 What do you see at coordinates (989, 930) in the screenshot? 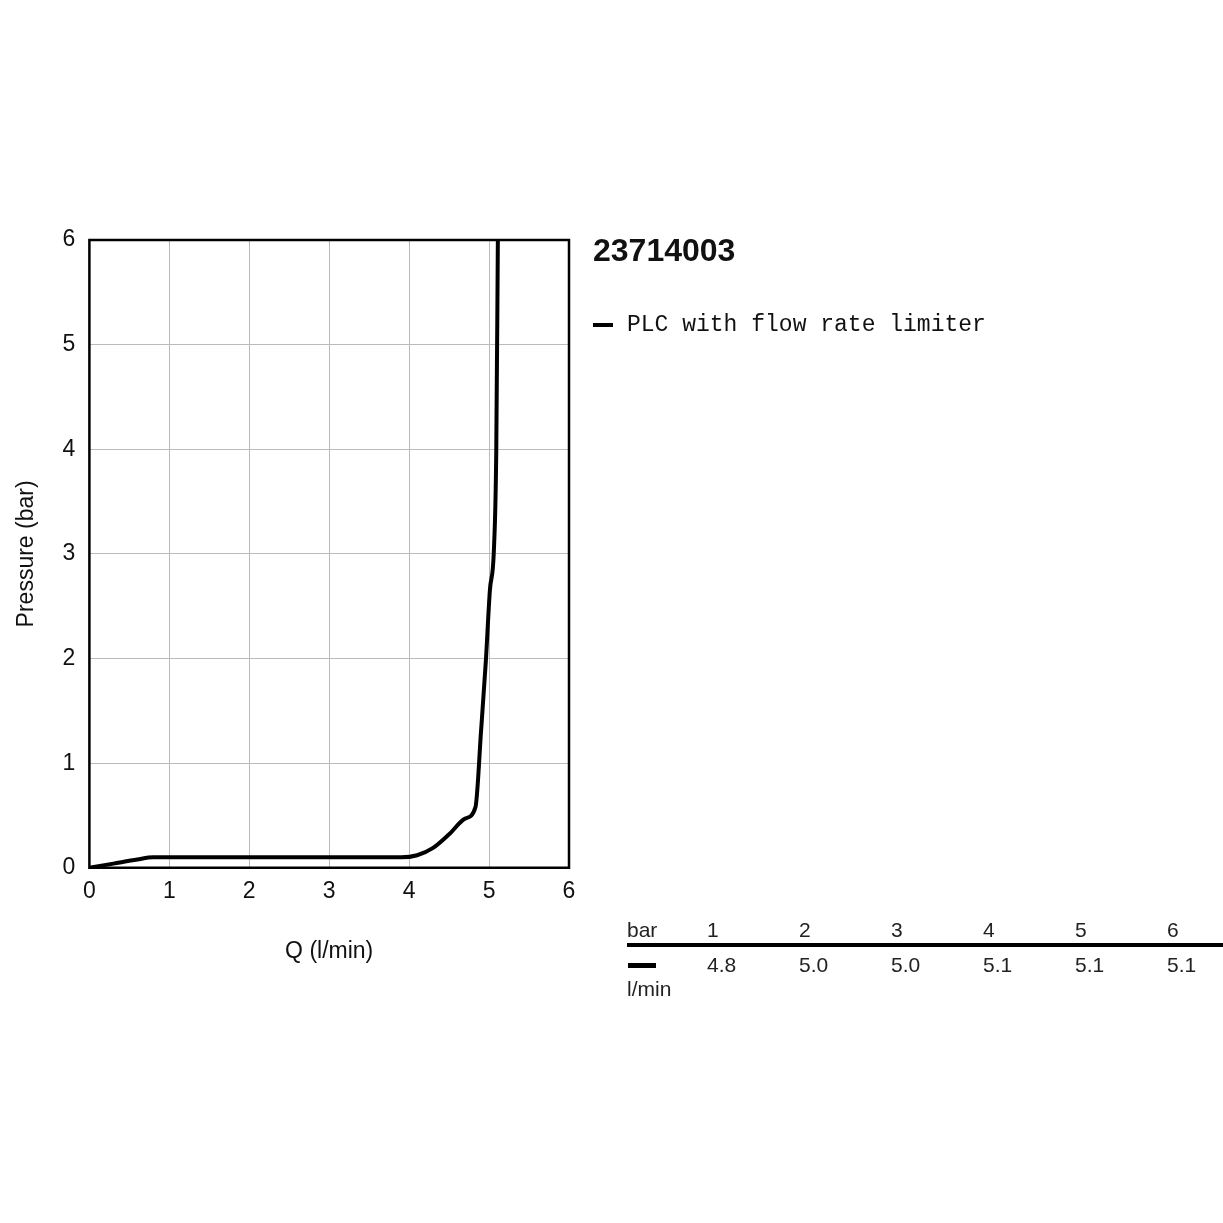
I see `text: 4` at bounding box center [989, 930].